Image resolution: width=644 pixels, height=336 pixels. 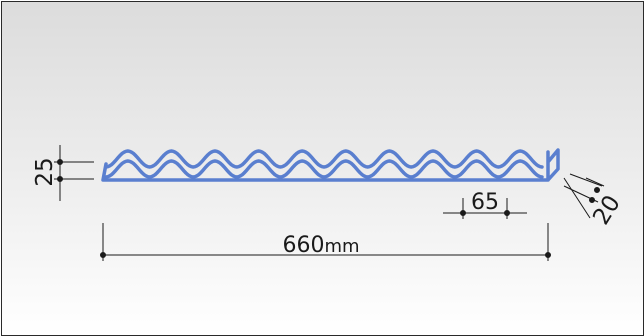 I want to click on length-dimension-label: 660mm, so click(x=320, y=245).